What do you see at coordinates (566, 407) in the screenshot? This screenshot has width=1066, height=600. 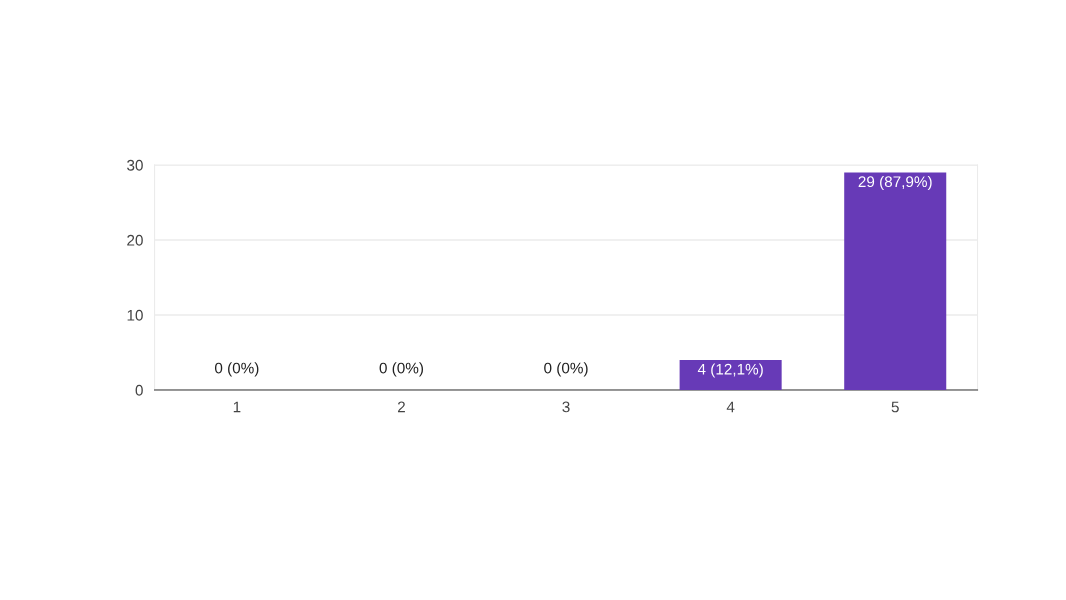 I see `x-tick-label: 3` at bounding box center [566, 407].